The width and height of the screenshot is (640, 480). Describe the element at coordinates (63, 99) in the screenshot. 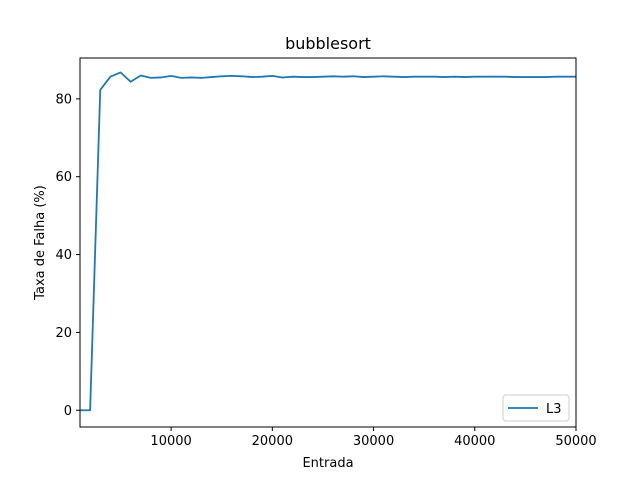

I see `y-tick-label: 80` at that location.